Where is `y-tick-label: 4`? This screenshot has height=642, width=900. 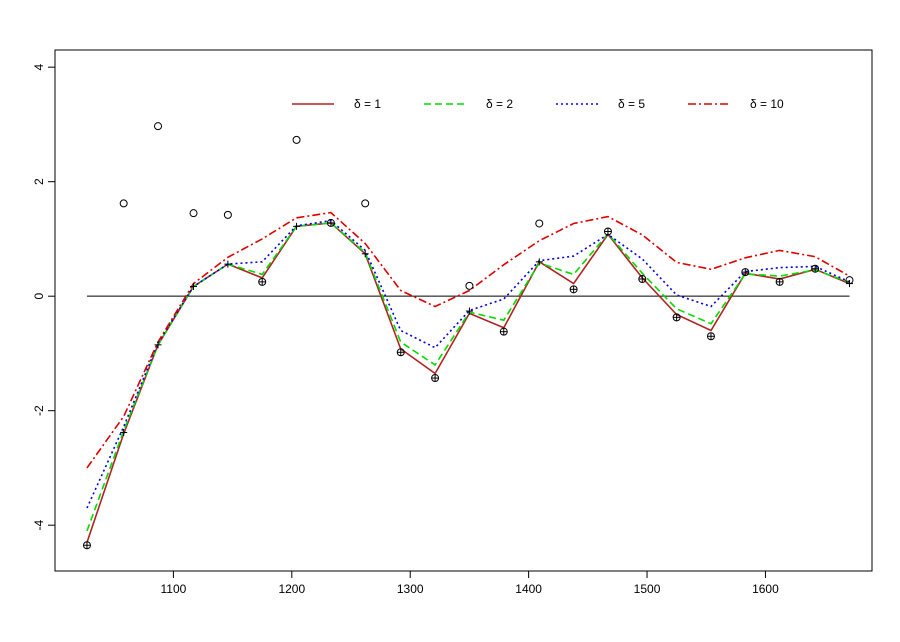
y-tick-label: 4 is located at coordinates (39, 67).